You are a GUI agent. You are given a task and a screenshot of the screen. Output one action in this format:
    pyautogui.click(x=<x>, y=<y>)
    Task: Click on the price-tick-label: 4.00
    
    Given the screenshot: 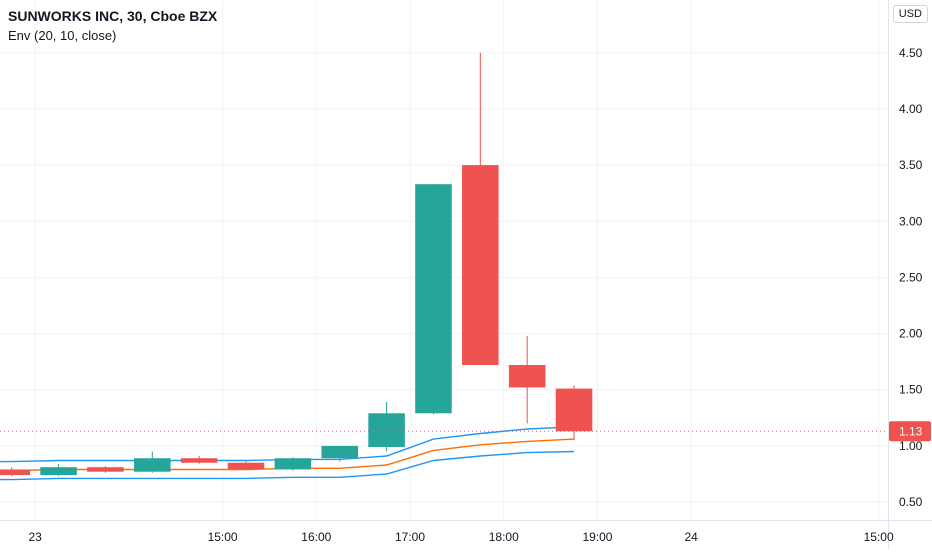 What is the action you would take?
    pyautogui.click(x=911, y=109)
    